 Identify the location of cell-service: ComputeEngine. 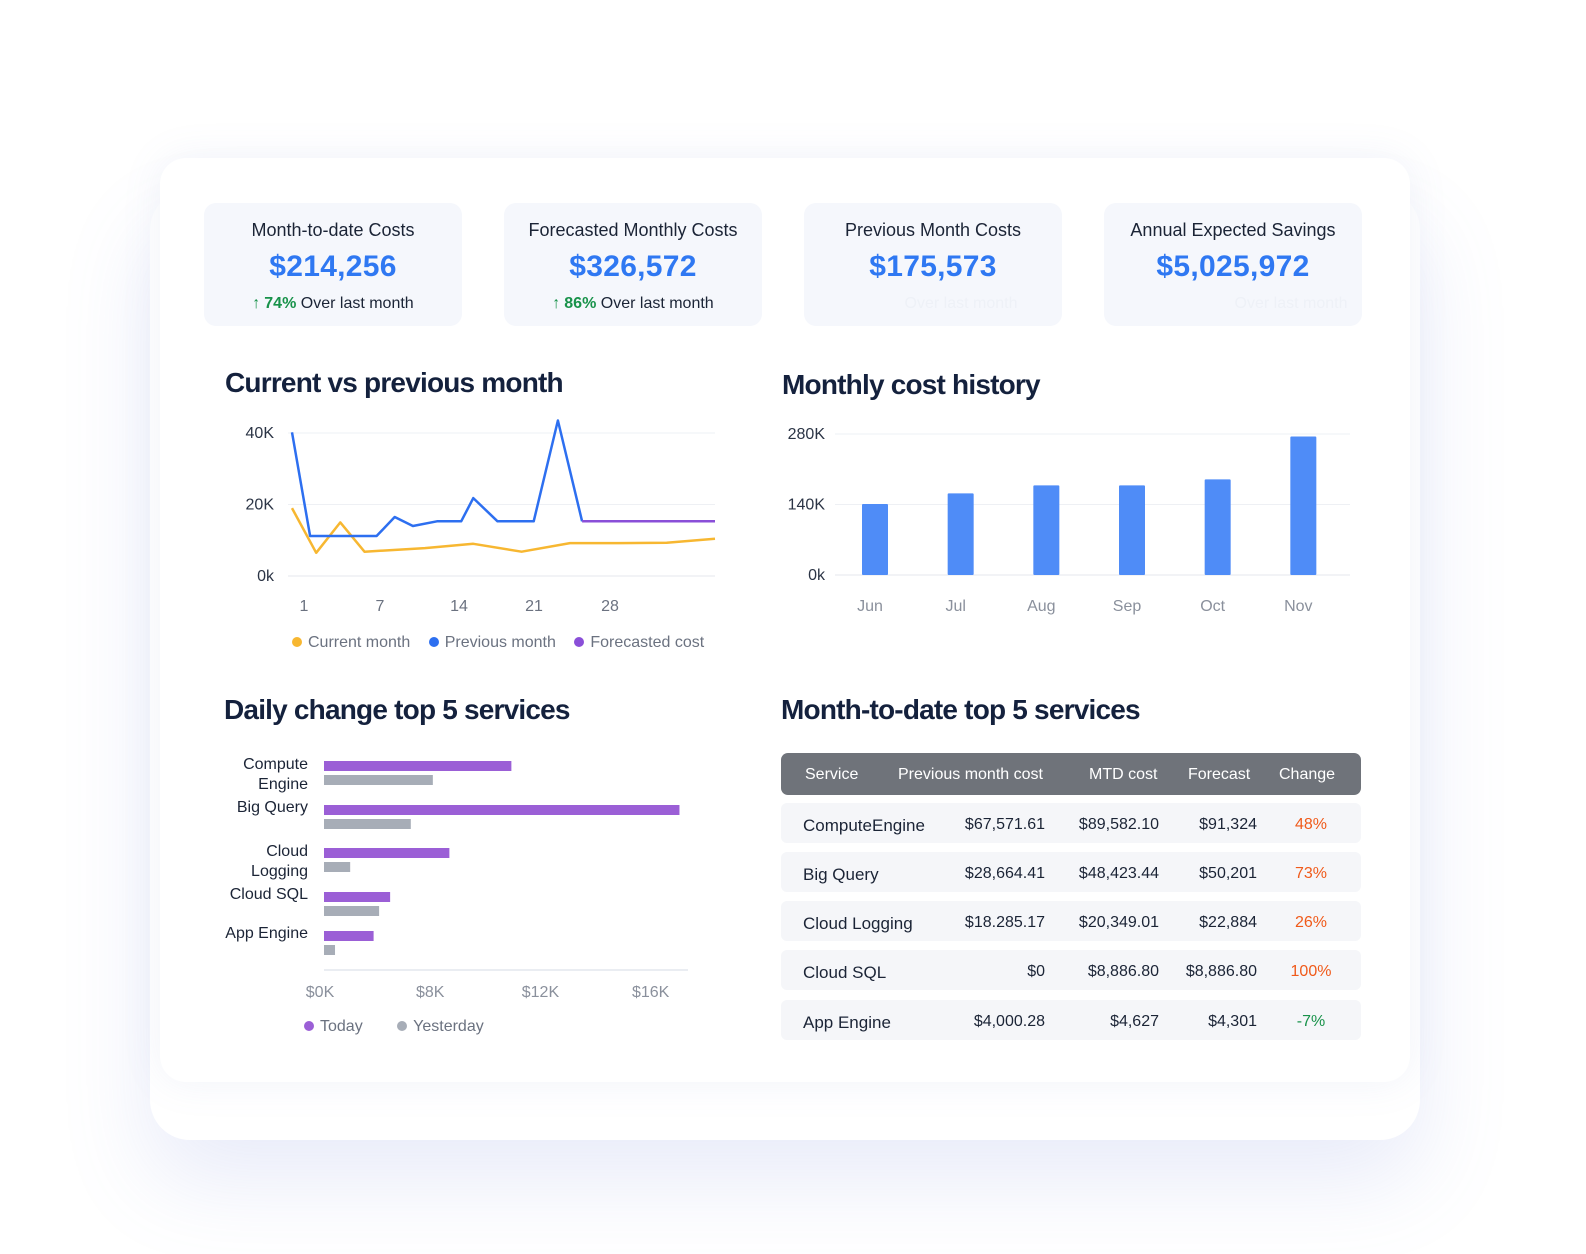
(864, 825).